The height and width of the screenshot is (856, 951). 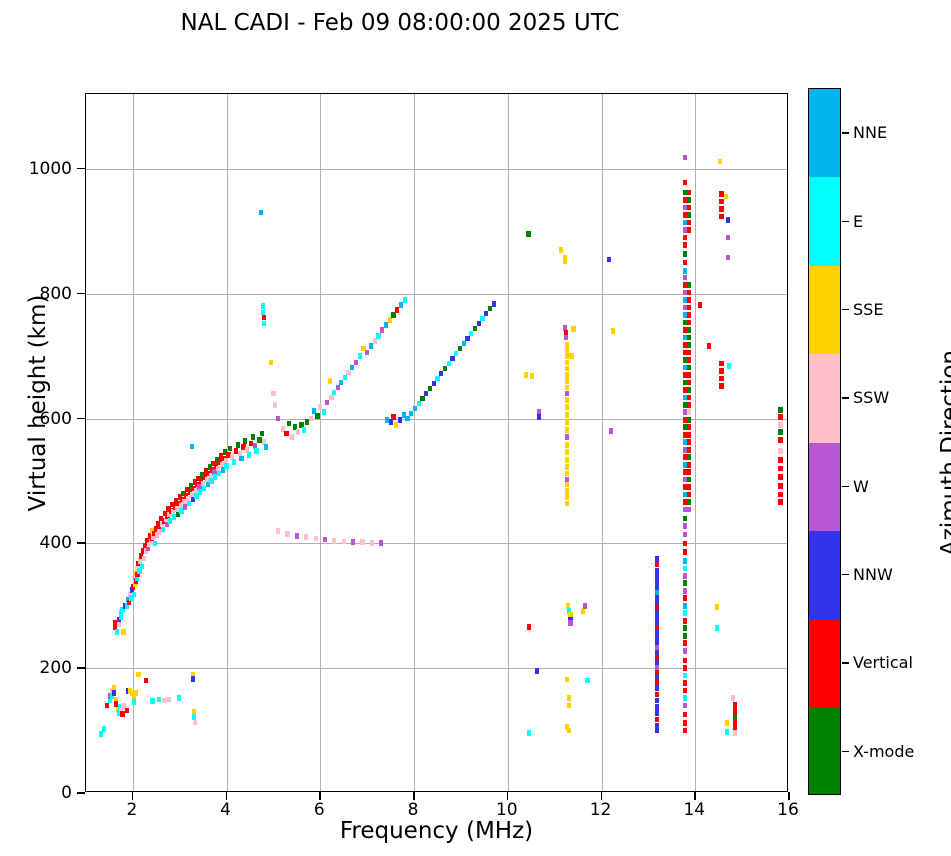 What do you see at coordinates (824, 663) in the screenshot?
I see `colorbar-segment-vertical` at bounding box center [824, 663].